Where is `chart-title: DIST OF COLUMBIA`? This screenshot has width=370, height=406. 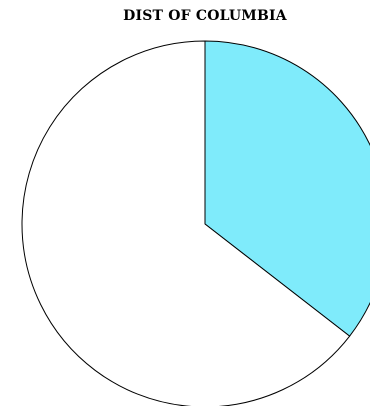 chart-title: DIST OF COLUMBIA is located at coordinates (205, 16).